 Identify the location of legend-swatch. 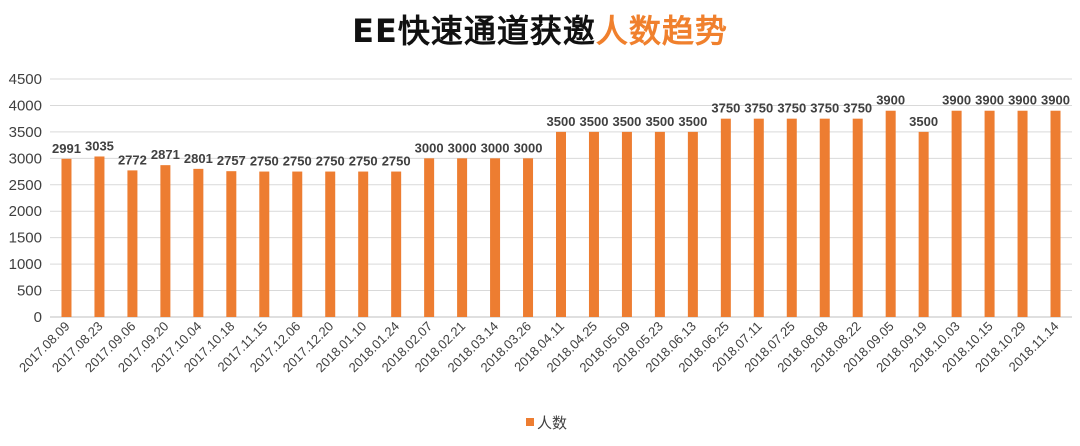
(530, 422).